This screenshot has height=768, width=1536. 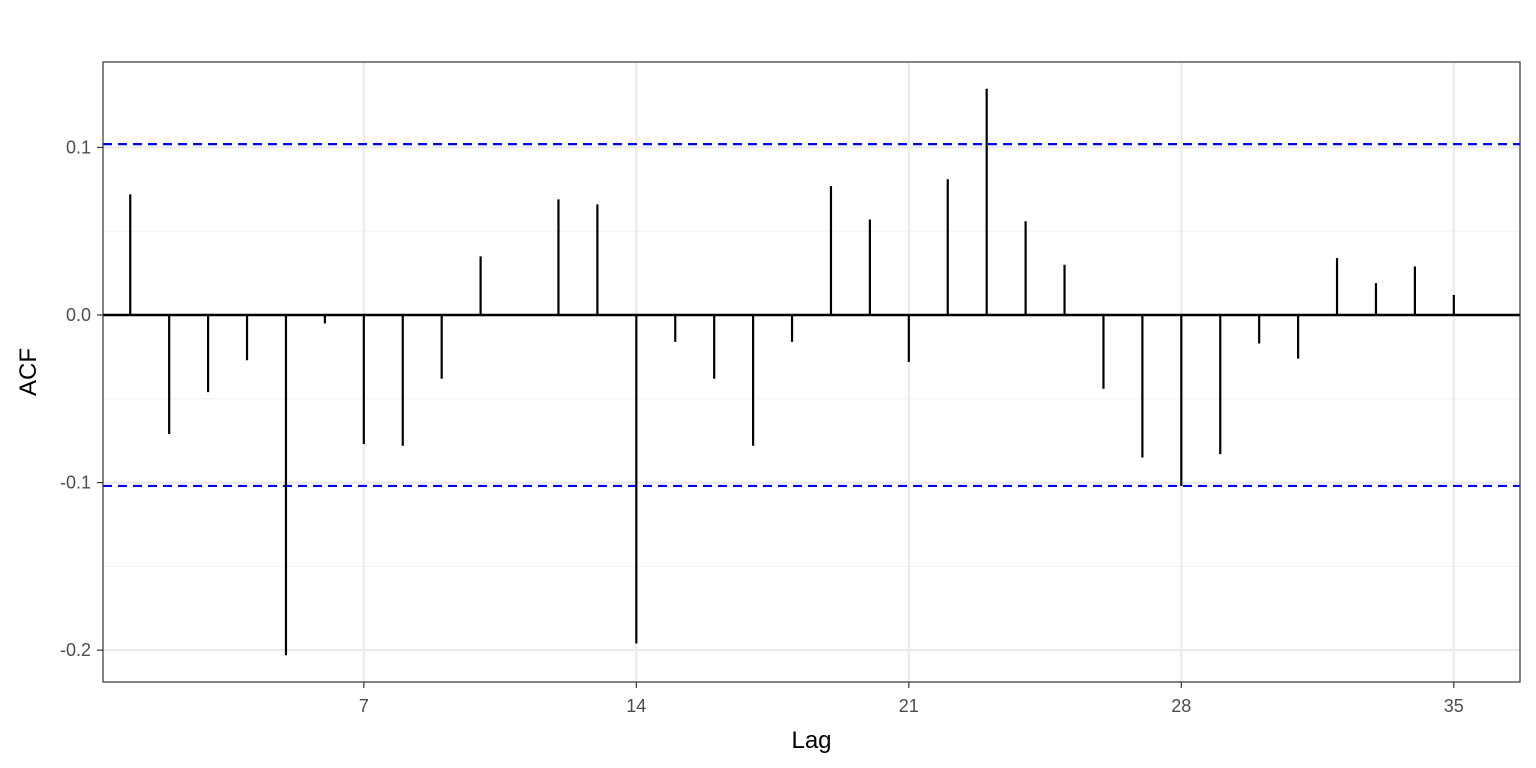 What do you see at coordinates (78, 315) in the screenshot?
I see `y-tick-label: 0.0` at bounding box center [78, 315].